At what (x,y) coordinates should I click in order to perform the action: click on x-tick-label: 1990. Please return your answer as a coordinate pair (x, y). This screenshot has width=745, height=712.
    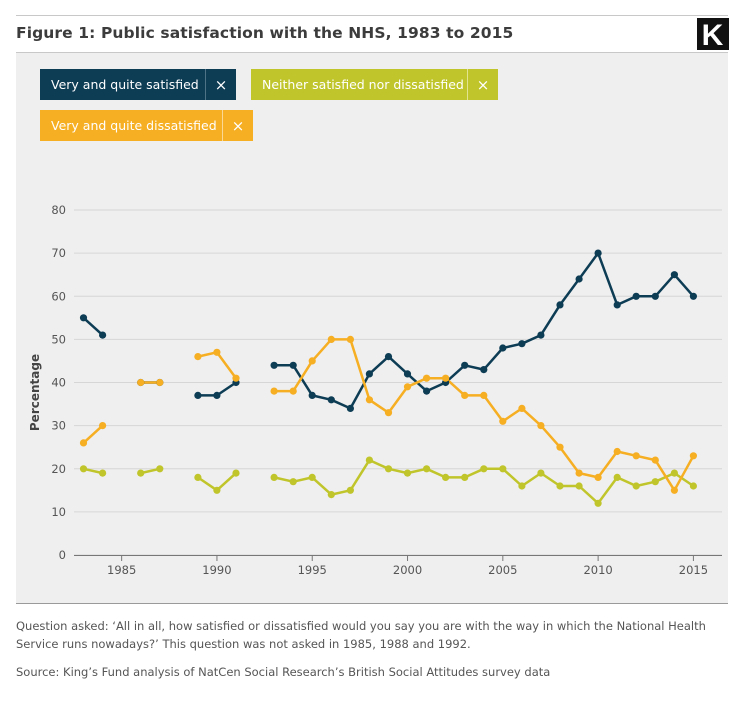
    Looking at the image, I should click on (216, 570).